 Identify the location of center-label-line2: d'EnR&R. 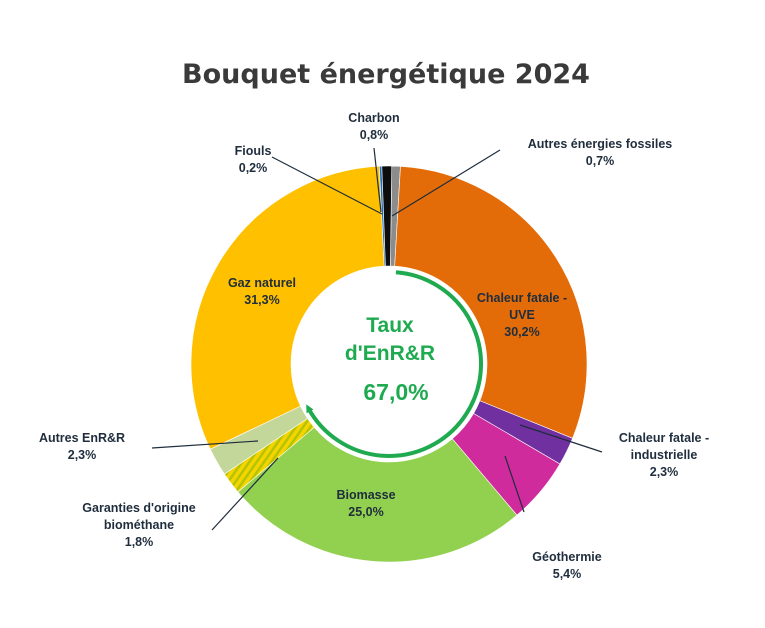
(390, 353).